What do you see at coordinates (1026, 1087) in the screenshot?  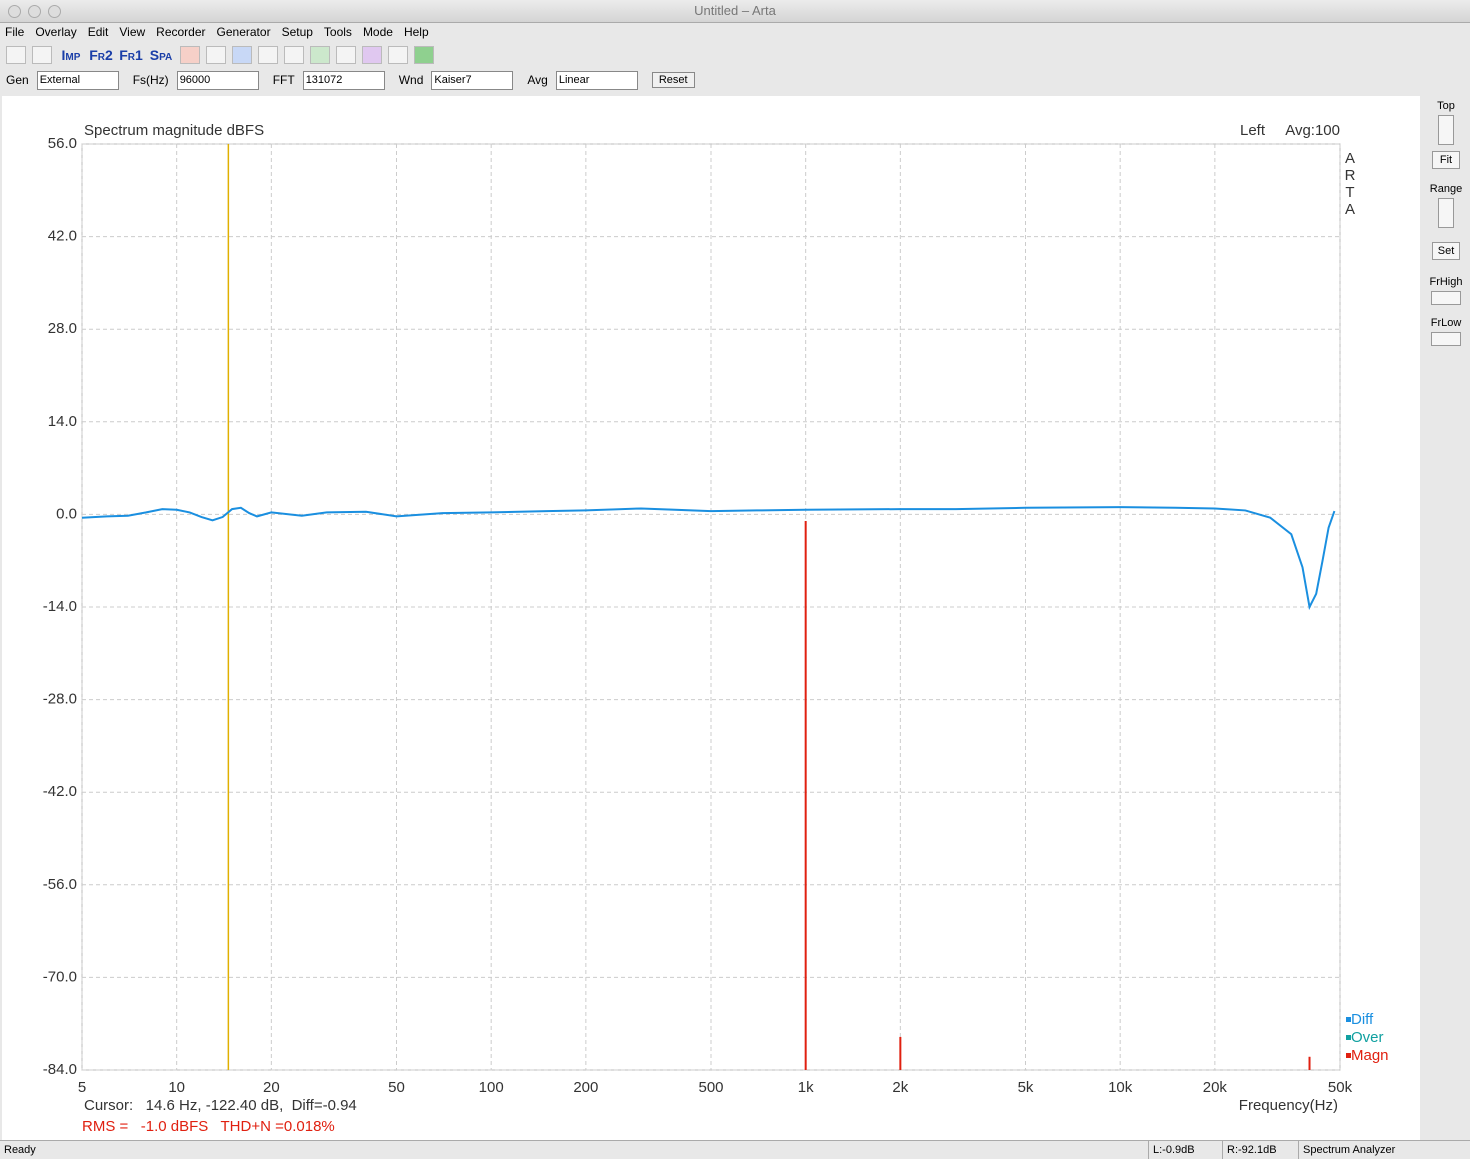 I see `x-tick-label: 5k` at bounding box center [1026, 1087].